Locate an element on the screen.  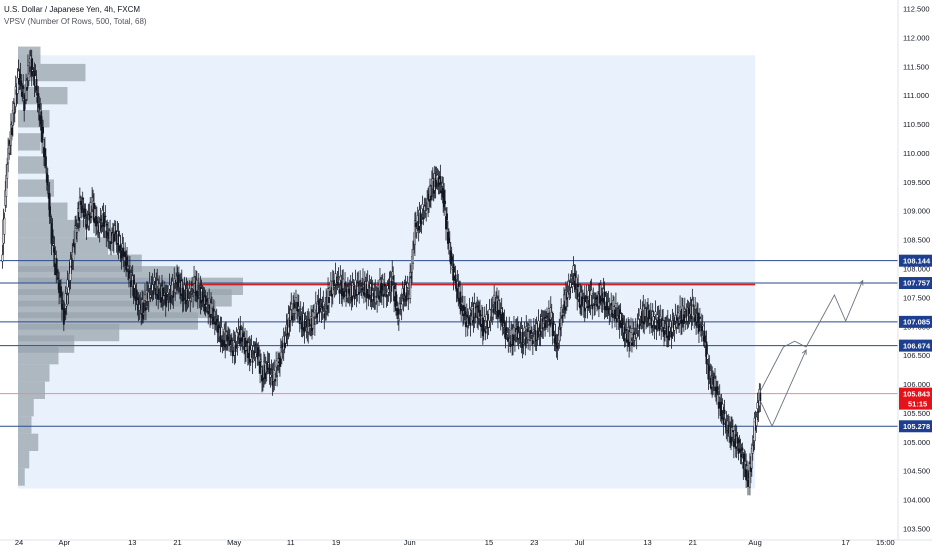
x-tick-label: 23 is located at coordinates (534, 542).